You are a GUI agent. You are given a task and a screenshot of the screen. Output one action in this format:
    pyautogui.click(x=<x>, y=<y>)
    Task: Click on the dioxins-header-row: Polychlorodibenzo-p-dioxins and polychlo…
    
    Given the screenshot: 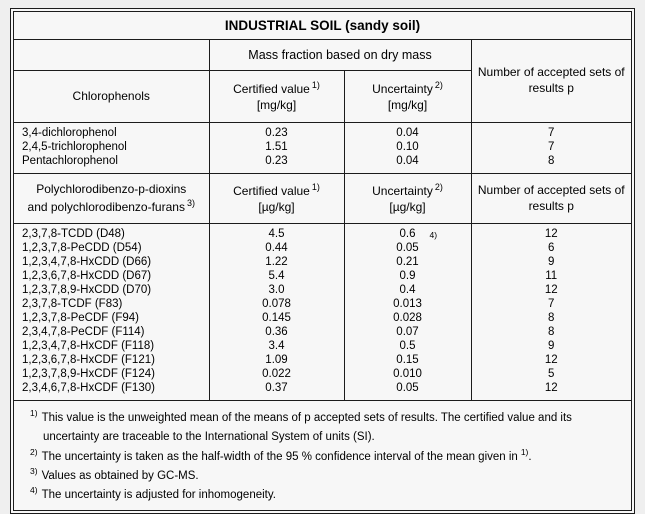 What is the action you would take?
    pyautogui.click(x=322, y=198)
    